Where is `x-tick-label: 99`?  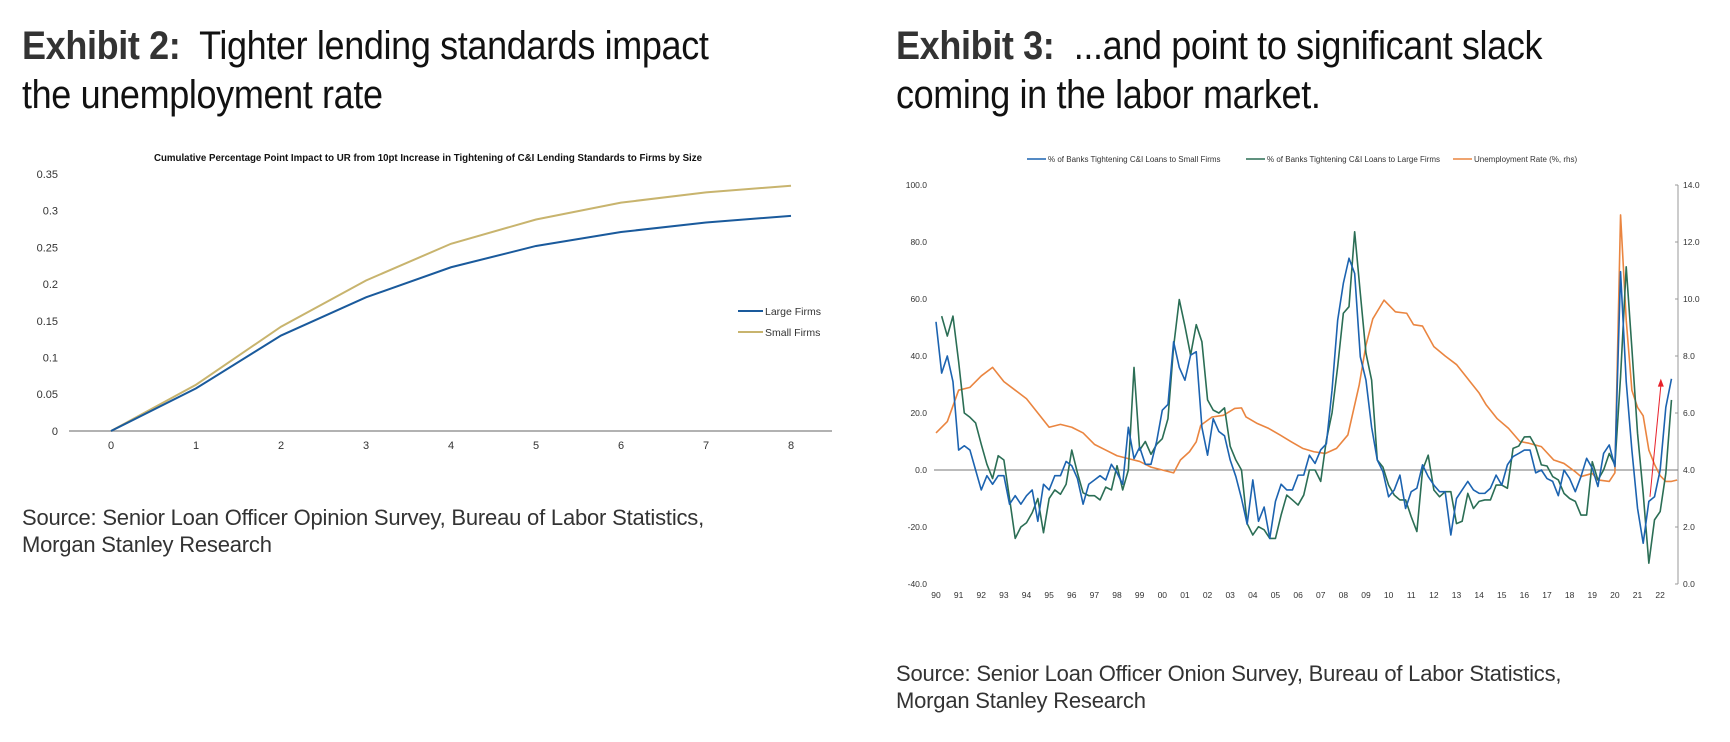
x-tick-label: 99 is located at coordinates (1140, 595).